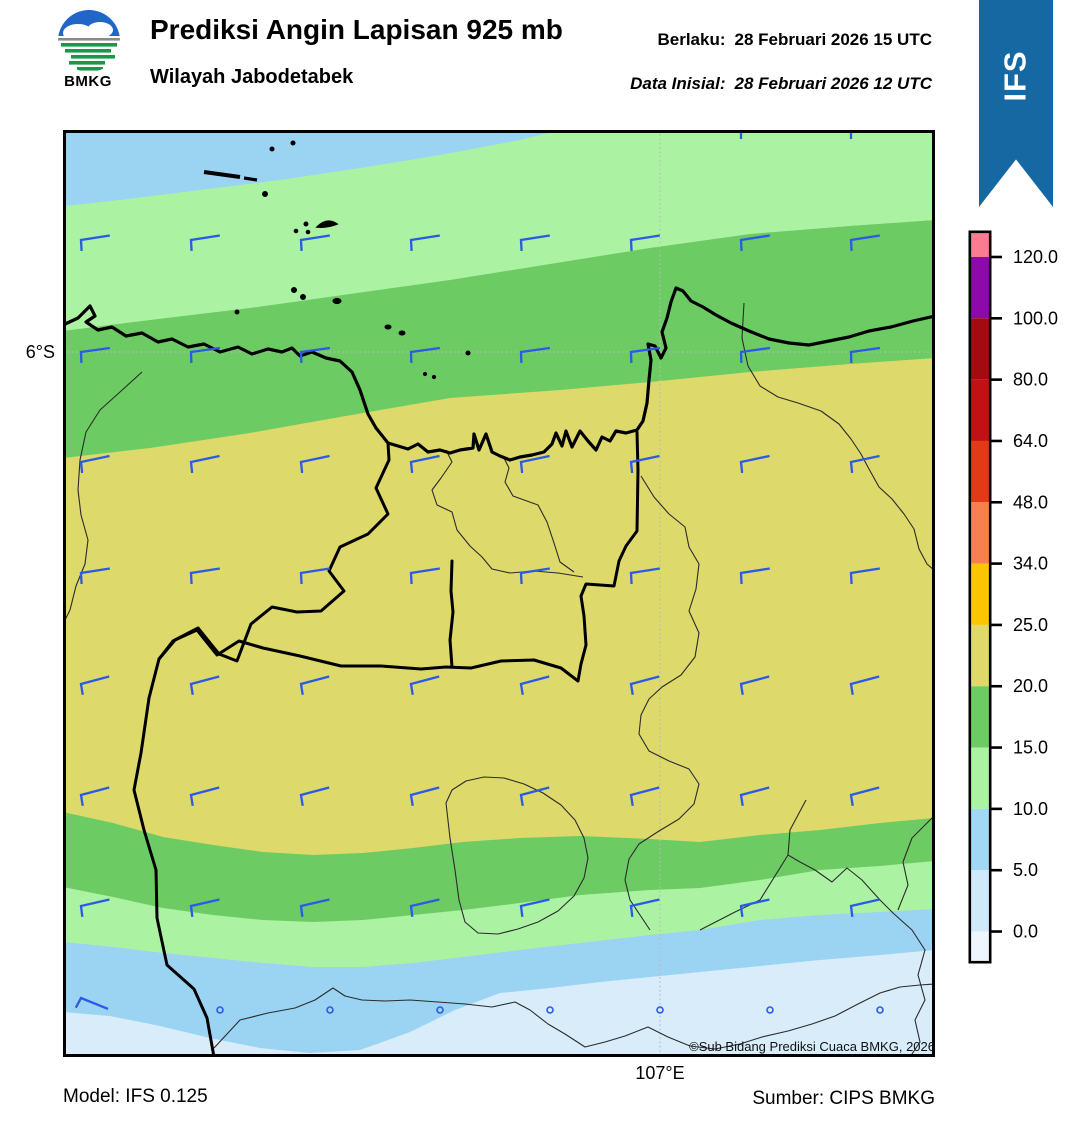  What do you see at coordinates (88, 81) in the screenshot?
I see `bmkg-logo-text: BMKG` at bounding box center [88, 81].